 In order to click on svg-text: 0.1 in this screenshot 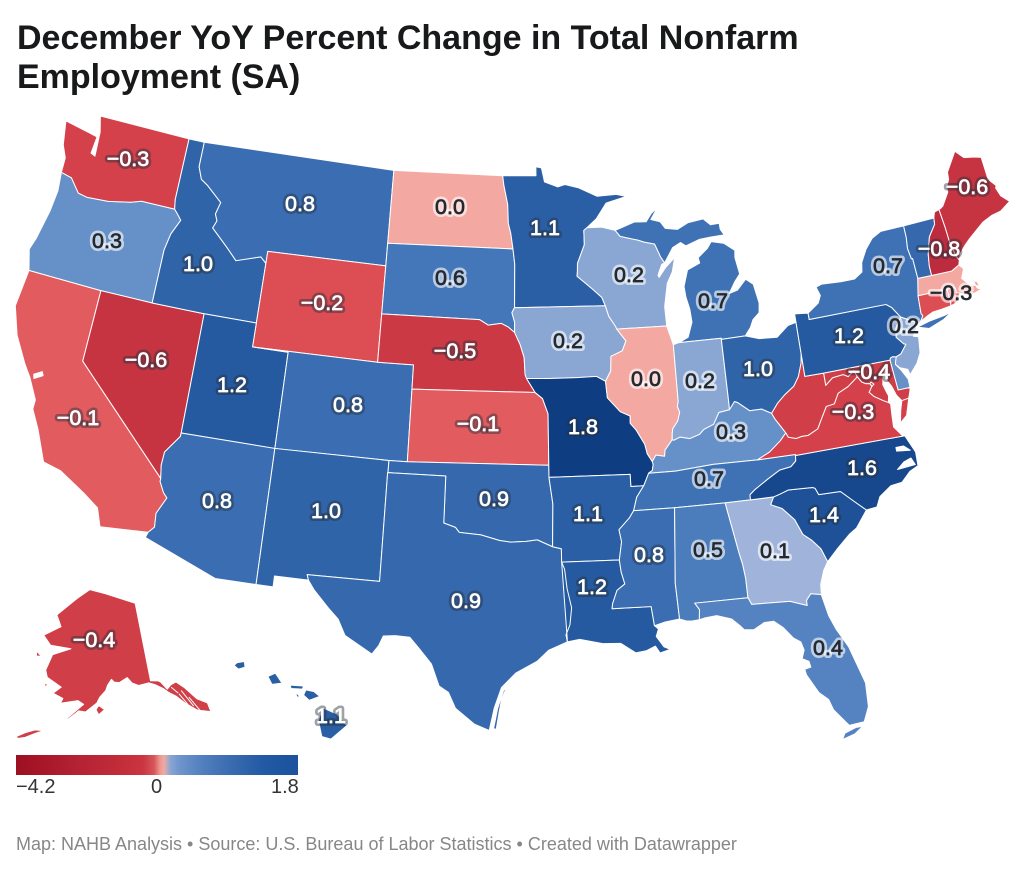, I will do `click(775, 551)`.